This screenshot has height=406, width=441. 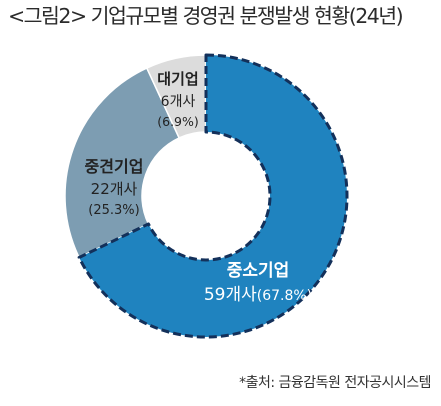 What do you see at coordinates (220, 16) in the screenshot?
I see `figure-title-text: 기업규모별 경영권 분쟁발생 현황` at bounding box center [220, 16].